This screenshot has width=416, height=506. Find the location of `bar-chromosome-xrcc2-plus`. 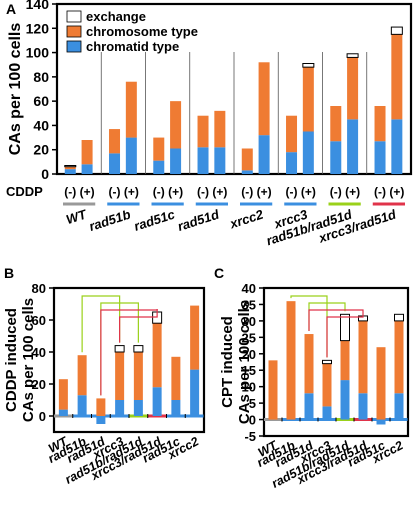

bar-chromosome-xrcc2-plus is located at coordinates (264, 99).